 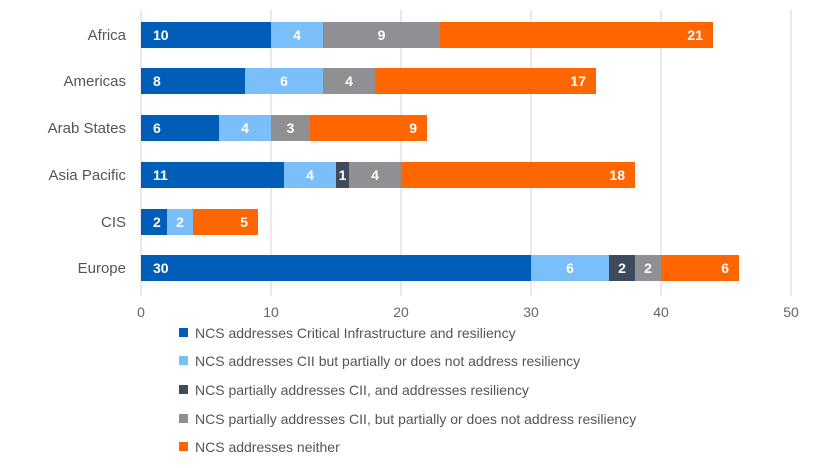 I want to click on data-label: 1, so click(x=343, y=175).